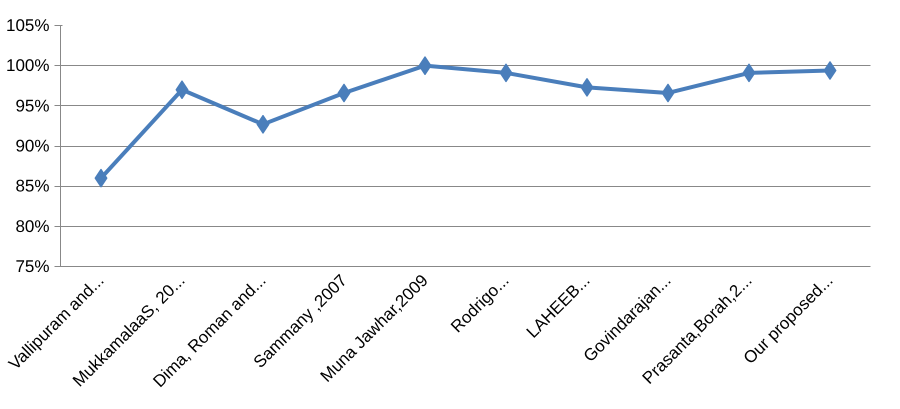 The width and height of the screenshot is (900, 409). I want to click on y-tick-label: 80%, so click(32, 226).